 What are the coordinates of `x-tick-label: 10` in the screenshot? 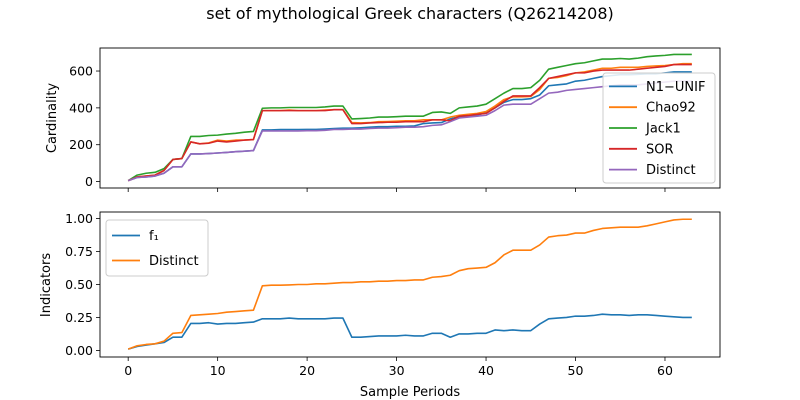 It's located at (218, 370).